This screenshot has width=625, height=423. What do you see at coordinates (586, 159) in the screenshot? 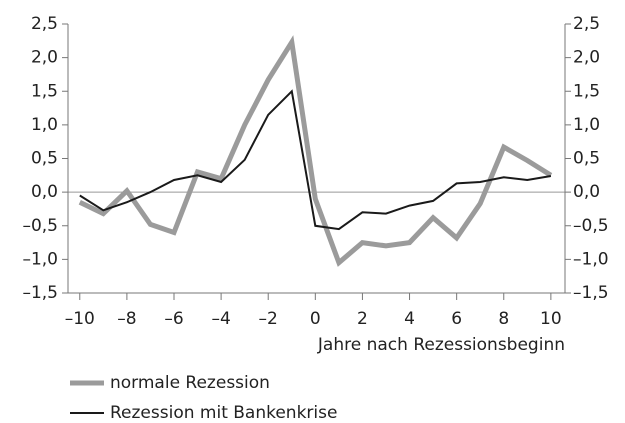
I see `y2-tick-label: 0,5` at bounding box center [586, 159].